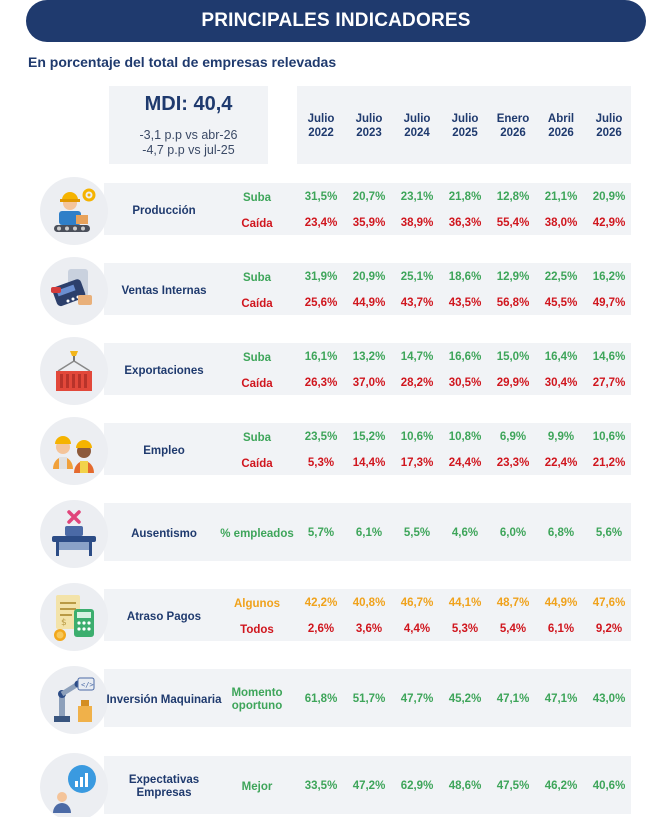  I want to click on value-cell: 16,2%, so click(609, 277).